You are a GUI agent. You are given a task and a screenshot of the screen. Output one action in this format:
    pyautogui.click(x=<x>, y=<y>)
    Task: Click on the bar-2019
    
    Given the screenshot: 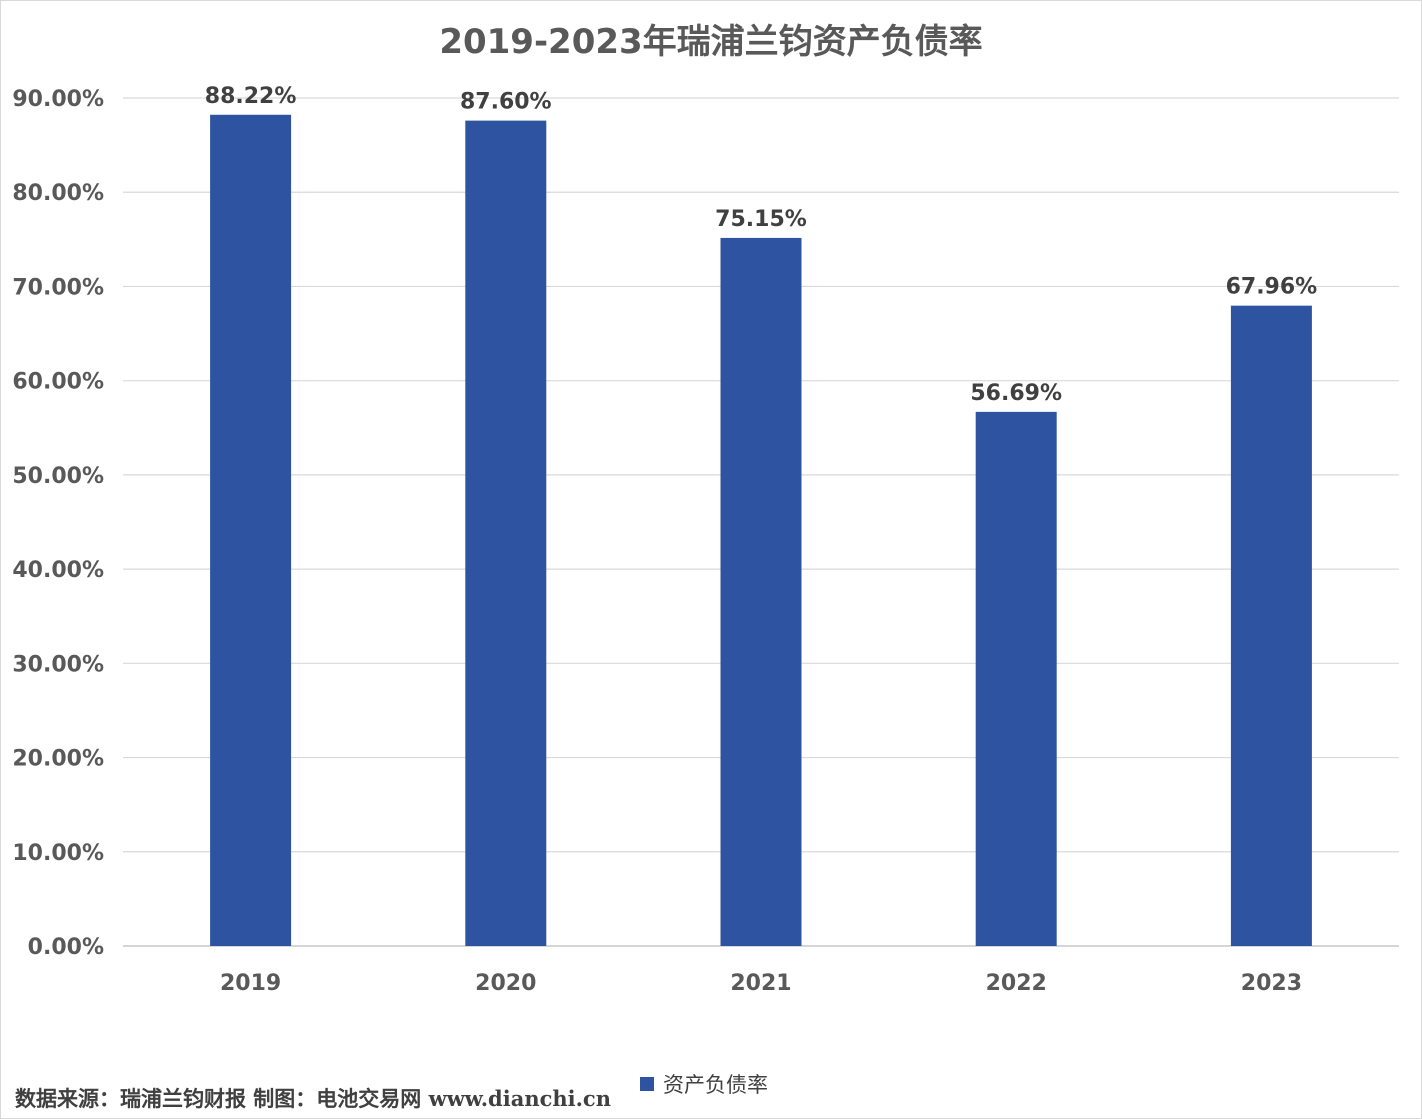 What is the action you would take?
    pyautogui.click(x=251, y=530)
    